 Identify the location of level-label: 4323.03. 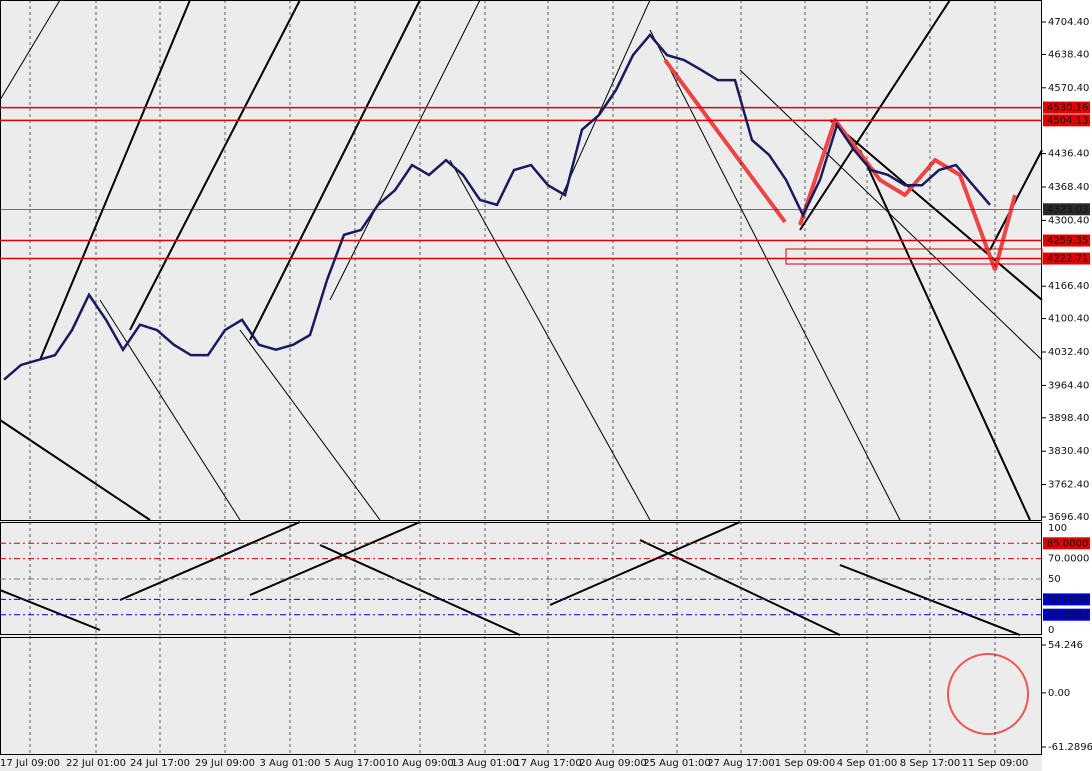
(1067, 209).